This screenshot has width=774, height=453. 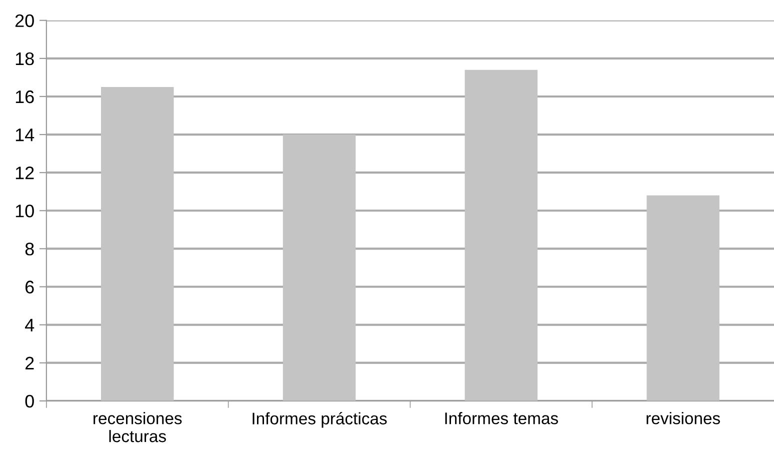 I want to click on y-tick-label: 12, so click(x=25, y=173).